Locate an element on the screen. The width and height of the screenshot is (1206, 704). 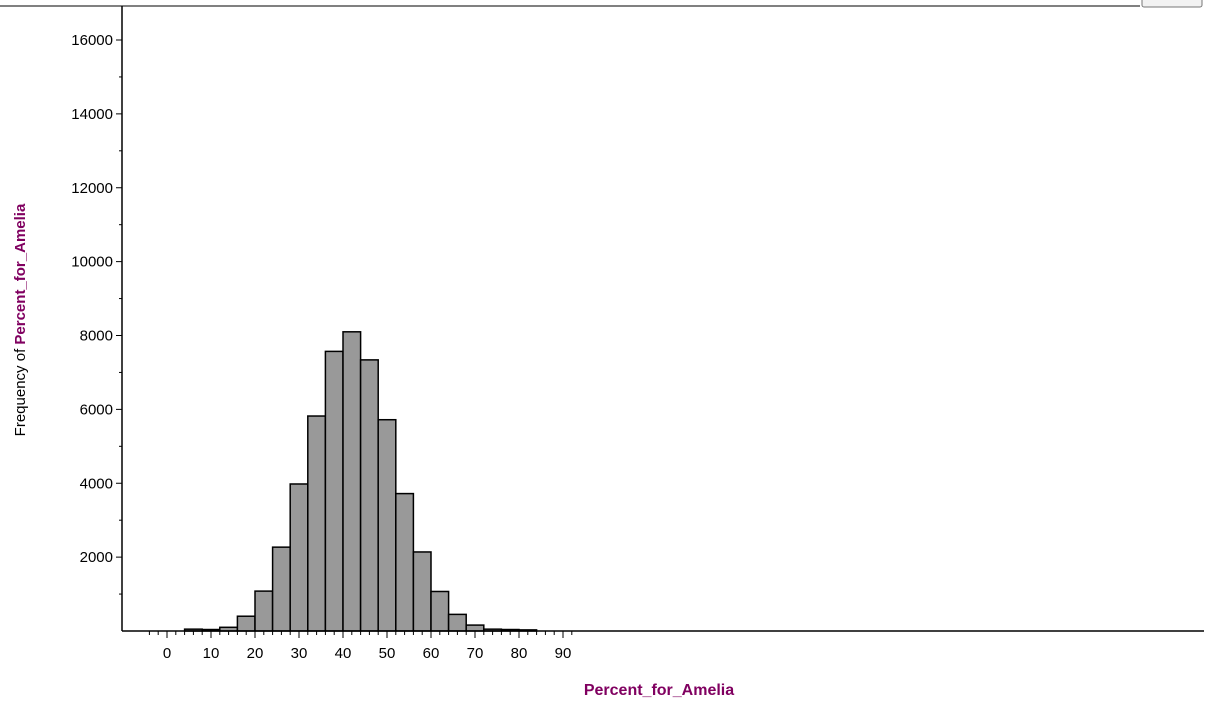
x-tick-label: 20 is located at coordinates (255, 653).